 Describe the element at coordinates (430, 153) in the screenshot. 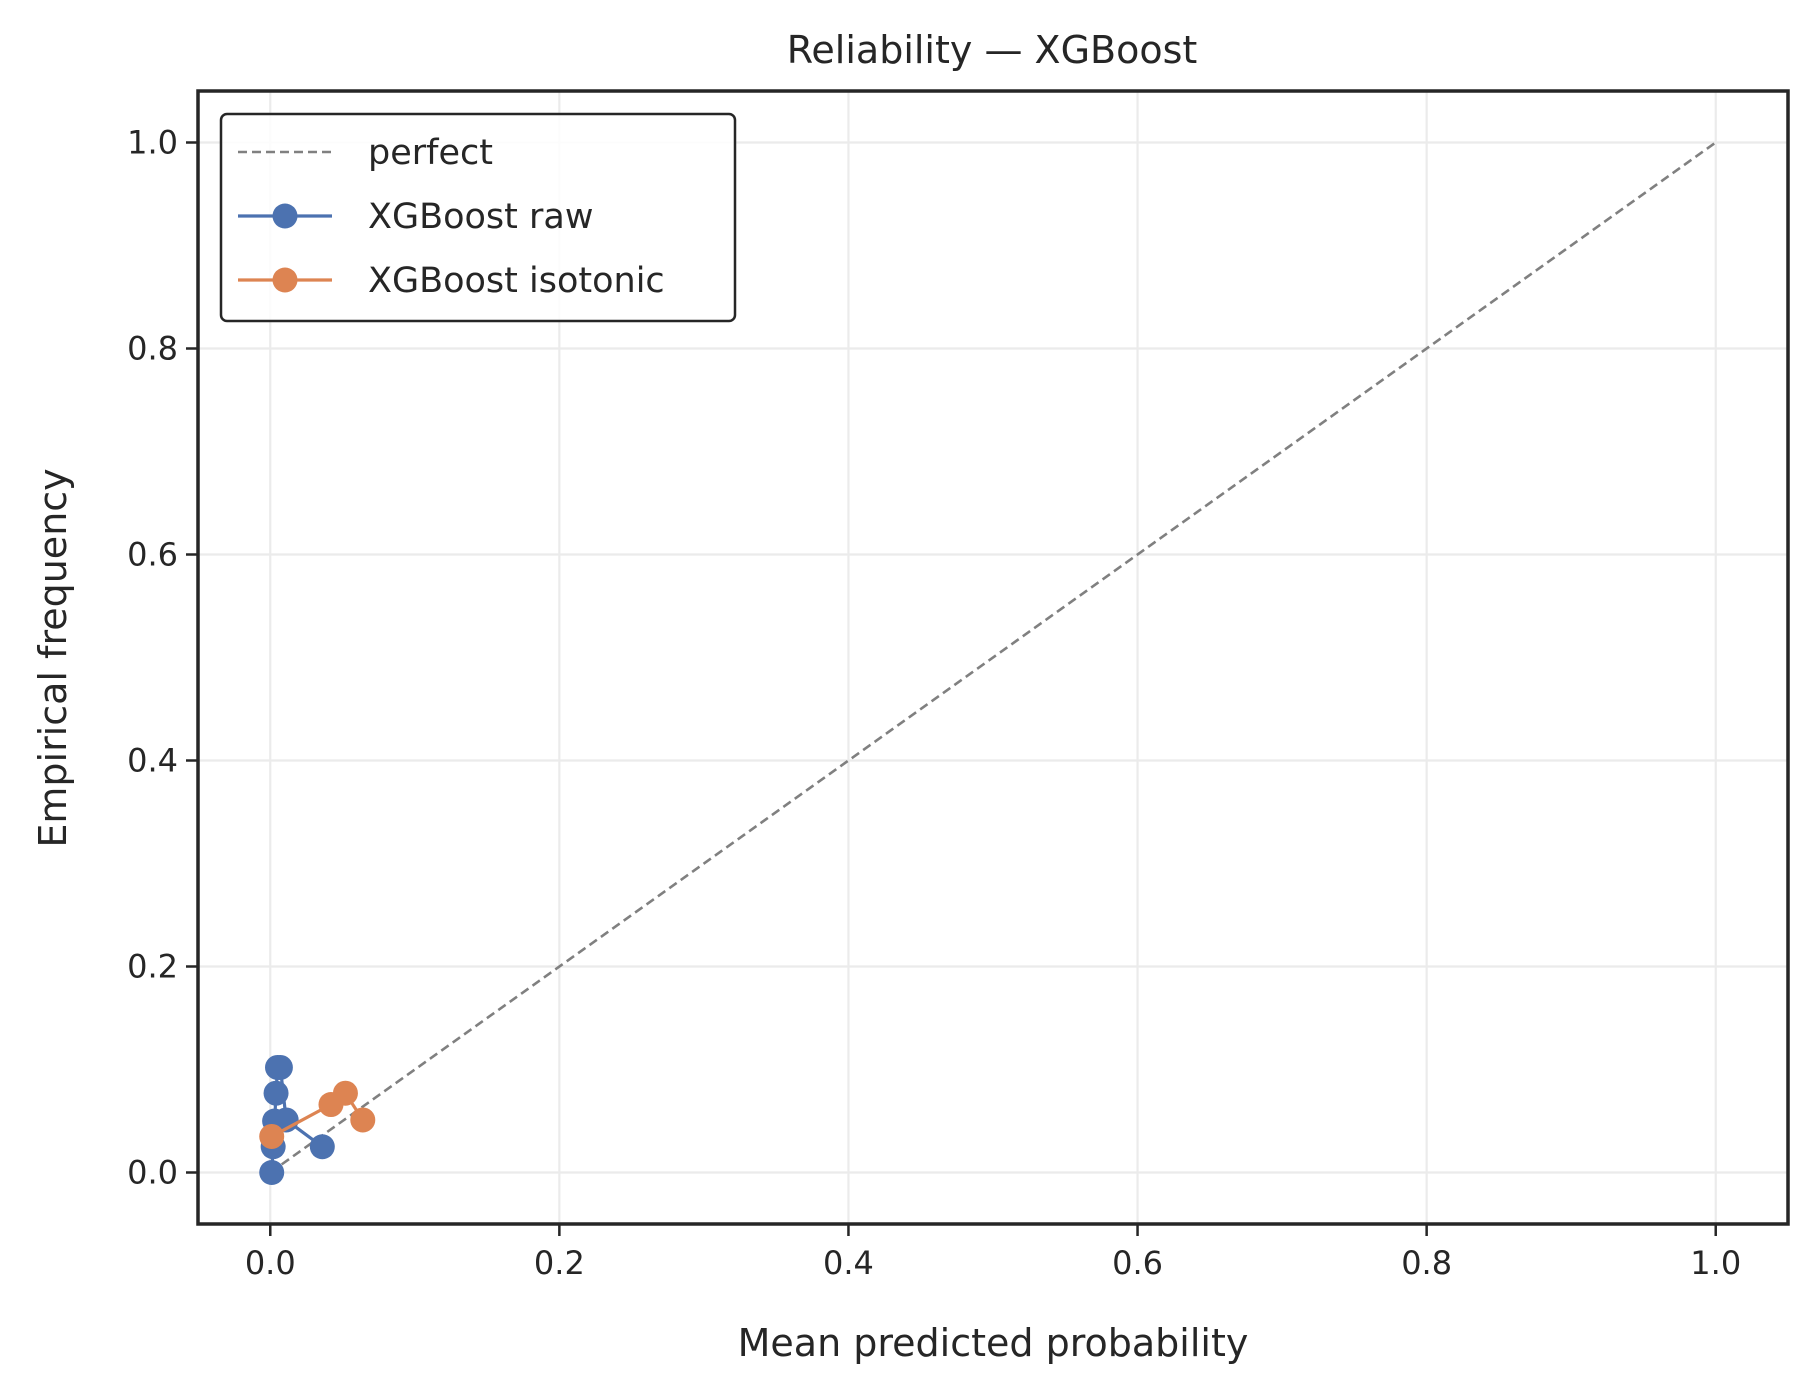

I see `legend-perfect-label: perfect` at that location.